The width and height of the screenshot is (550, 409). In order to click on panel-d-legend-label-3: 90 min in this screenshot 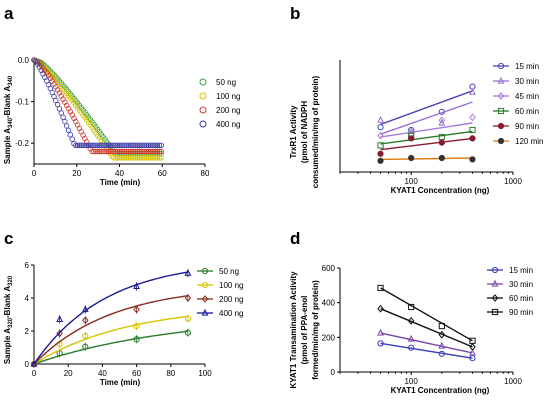, I will do `click(521, 312)`.